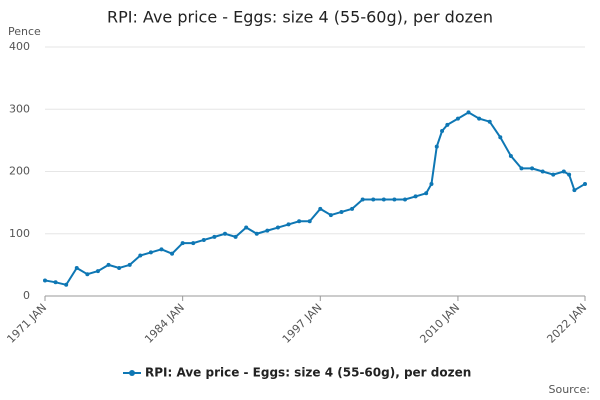  What do you see at coordinates (24, 31) in the screenshot?
I see `y-axis-label: Pence` at bounding box center [24, 31].